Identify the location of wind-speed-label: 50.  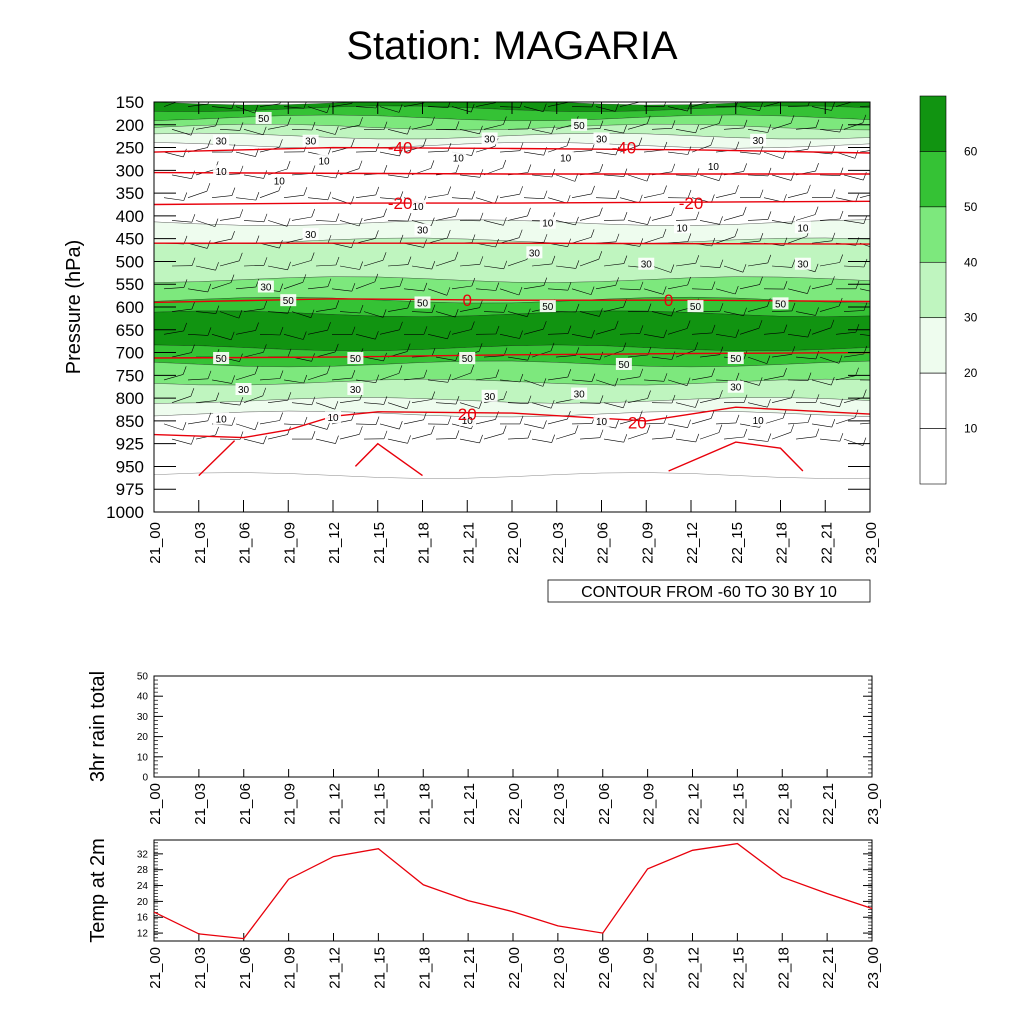
(781, 304).